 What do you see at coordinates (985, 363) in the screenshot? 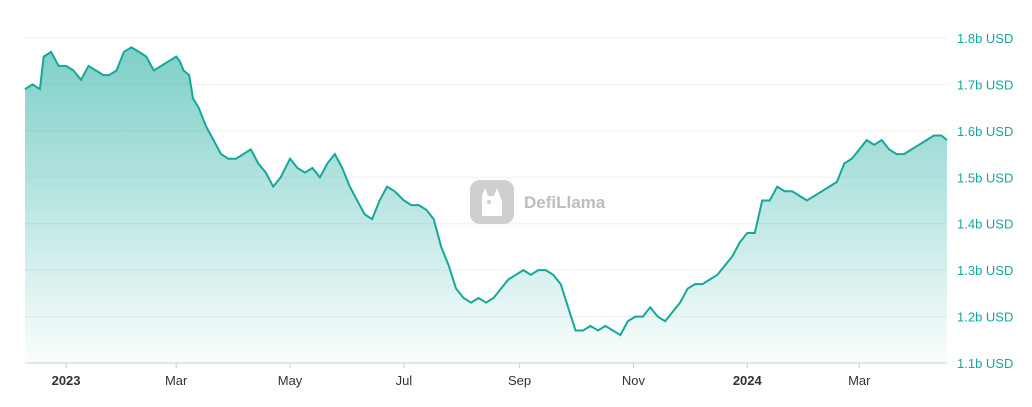
I see `y-tick-label: 1.1b USD` at bounding box center [985, 363].